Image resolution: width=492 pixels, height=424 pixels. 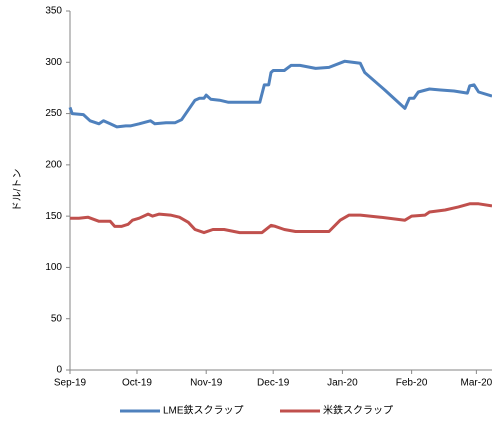 I want to click on legend-label: LME鉄スクラップ, so click(x=203, y=410).